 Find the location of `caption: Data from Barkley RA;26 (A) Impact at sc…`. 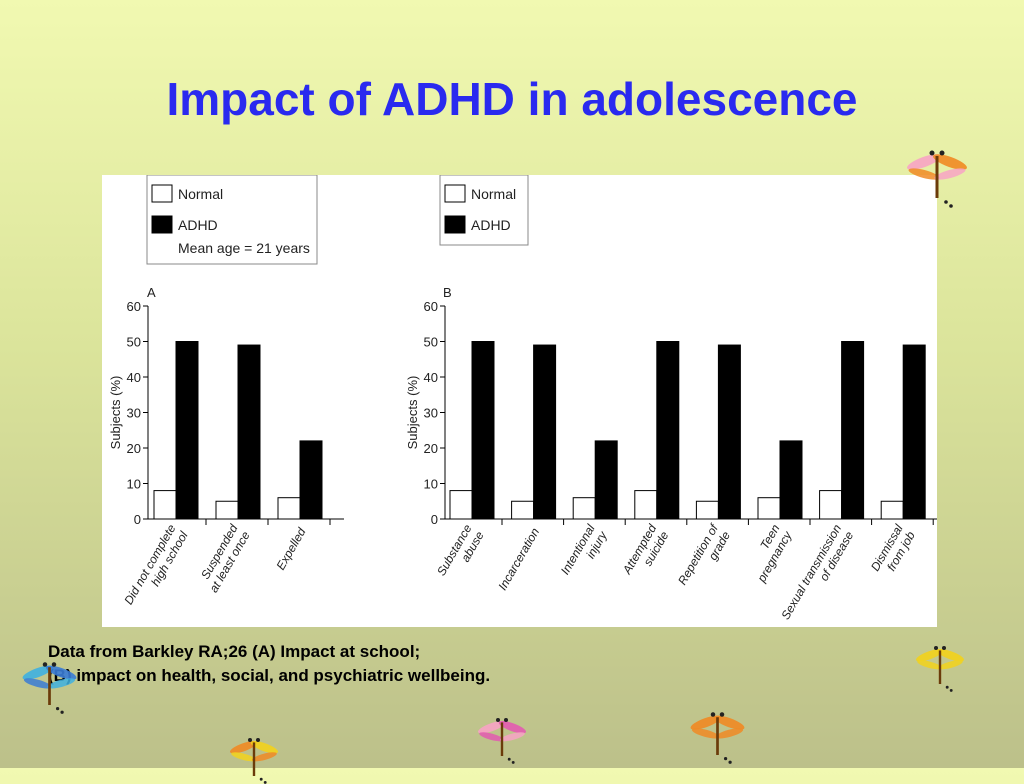

caption: Data from Barkley RA;26 (A) Impact at sc… is located at coordinates (269, 664).